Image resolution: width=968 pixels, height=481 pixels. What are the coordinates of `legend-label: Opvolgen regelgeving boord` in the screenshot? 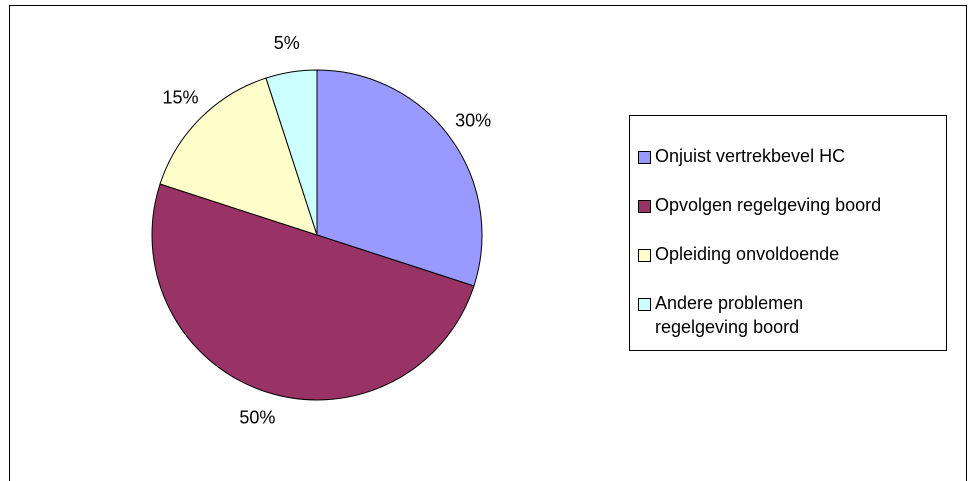 It's located at (768, 205).